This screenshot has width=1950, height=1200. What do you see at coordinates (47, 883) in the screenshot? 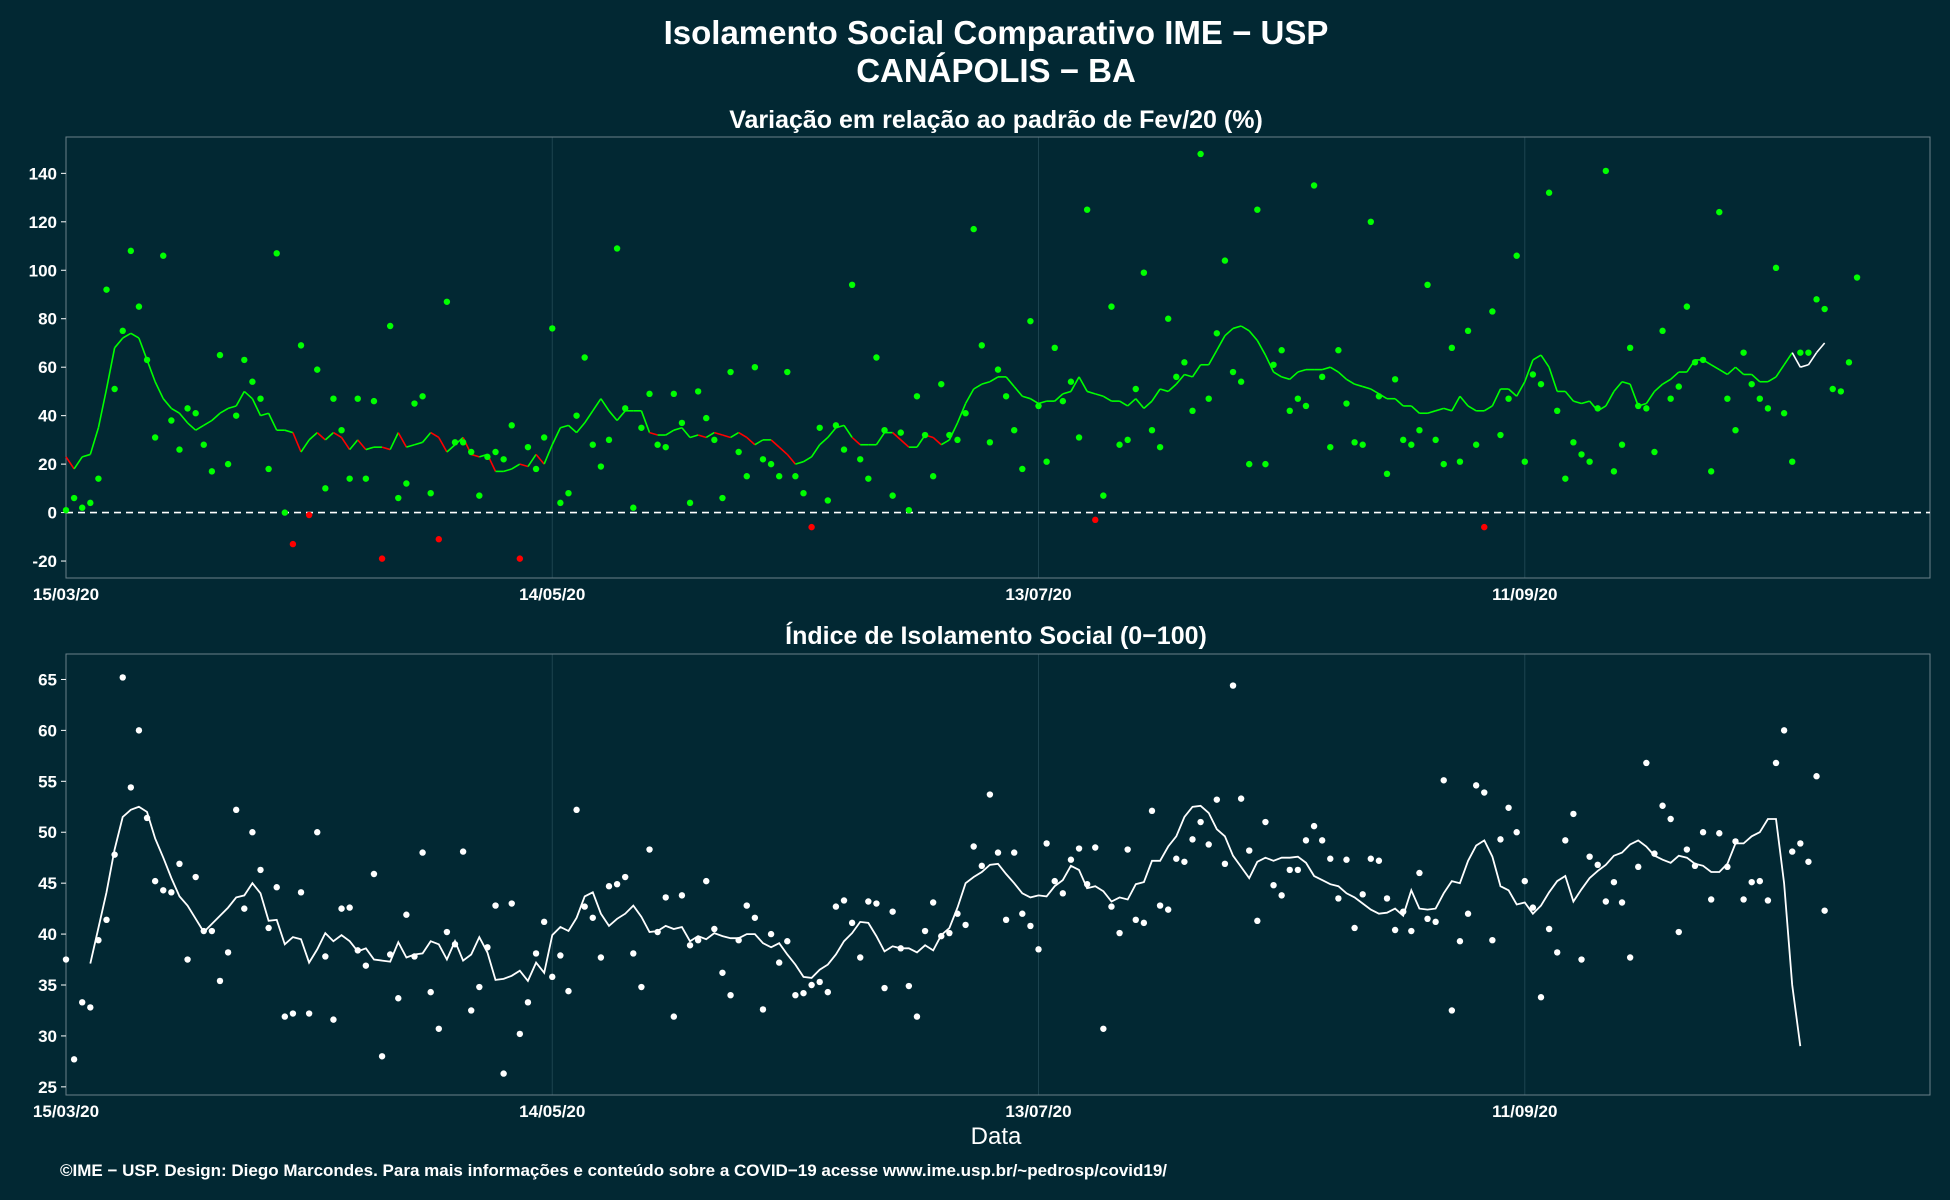
I see `y-tick-label: 45` at bounding box center [47, 883].